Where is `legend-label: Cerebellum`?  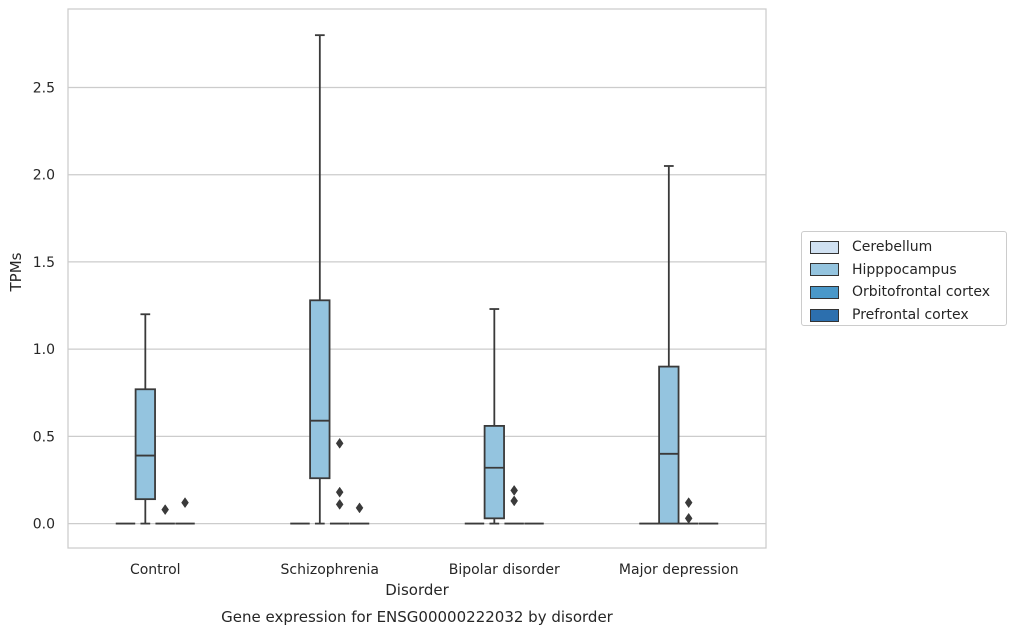
legend-label: Cerebellum is located at coordinates (892, 247).